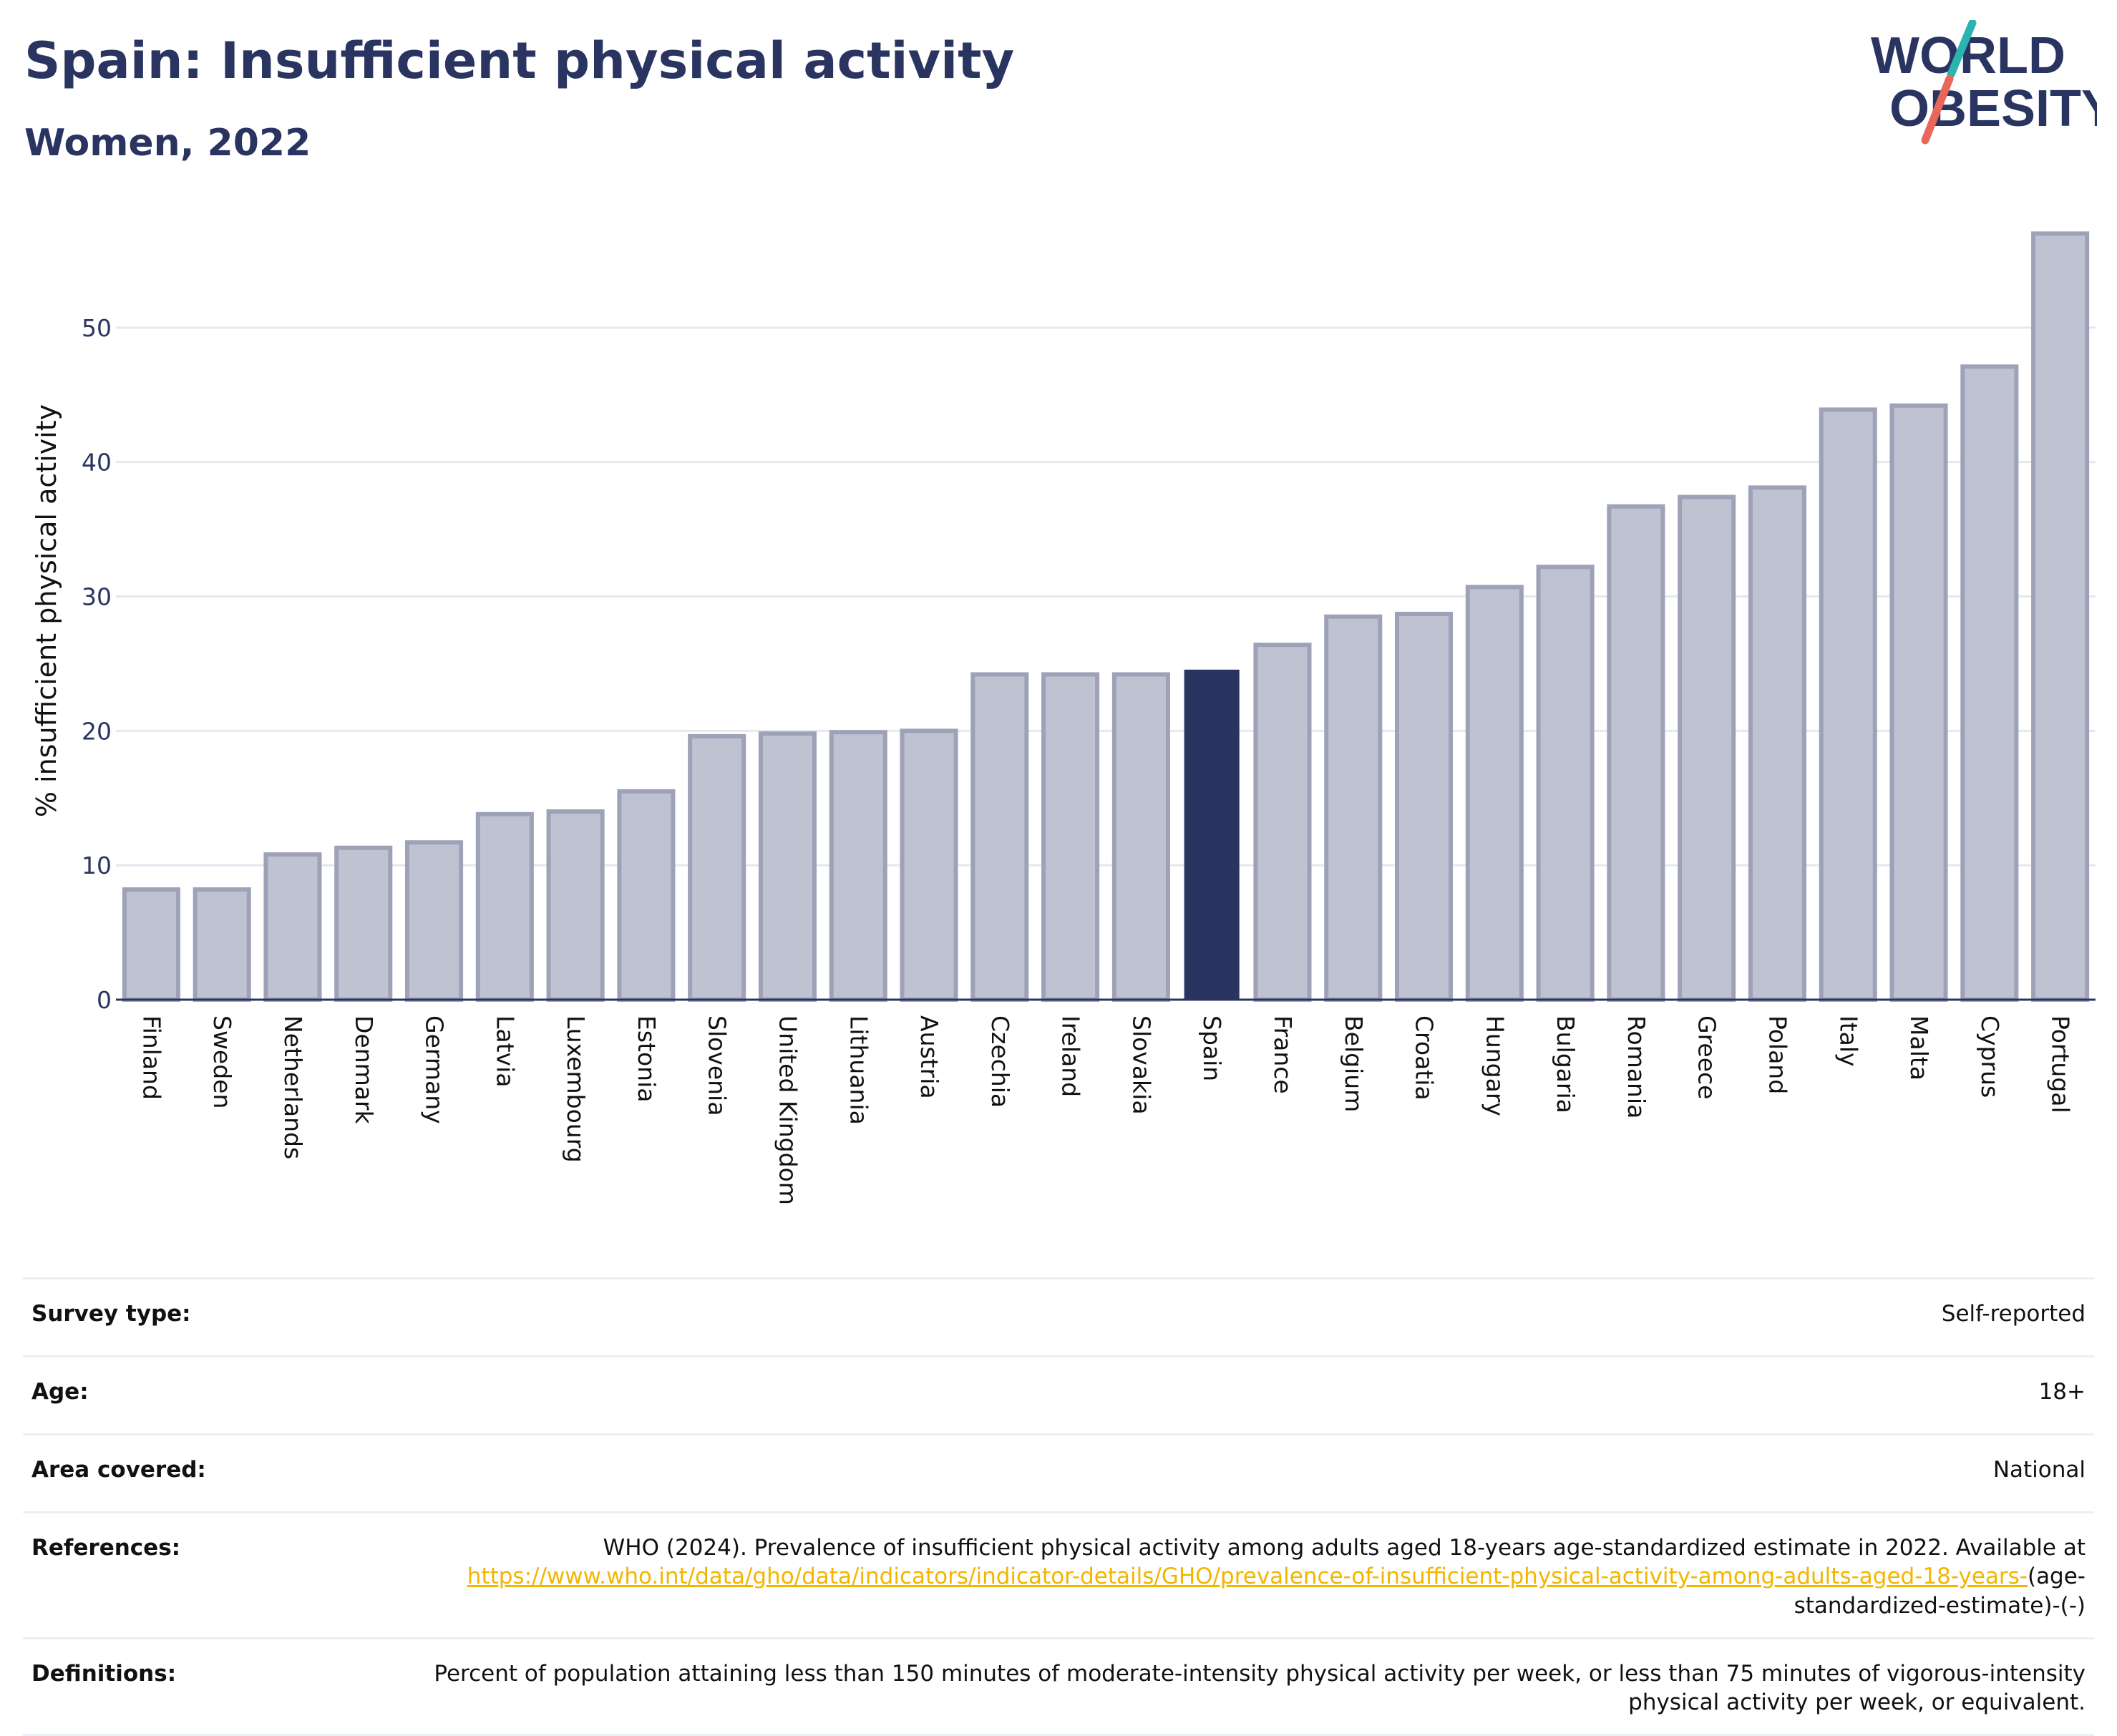  What do you see at coordinates (1937, 109) in the screenshot?
I see `logo-slash-bottom` at bounding box center [1937, 109].